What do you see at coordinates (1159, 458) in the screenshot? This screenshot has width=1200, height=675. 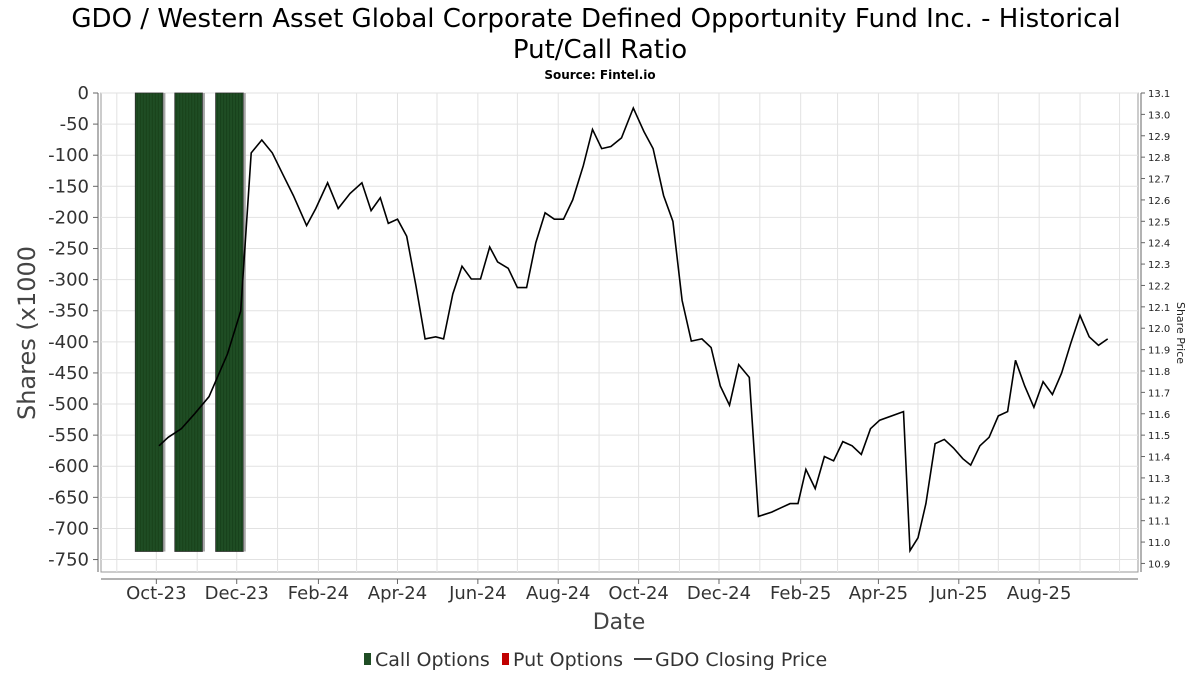 I see `y2-tick-label: 11.4` at bounding box center [1159, 458].